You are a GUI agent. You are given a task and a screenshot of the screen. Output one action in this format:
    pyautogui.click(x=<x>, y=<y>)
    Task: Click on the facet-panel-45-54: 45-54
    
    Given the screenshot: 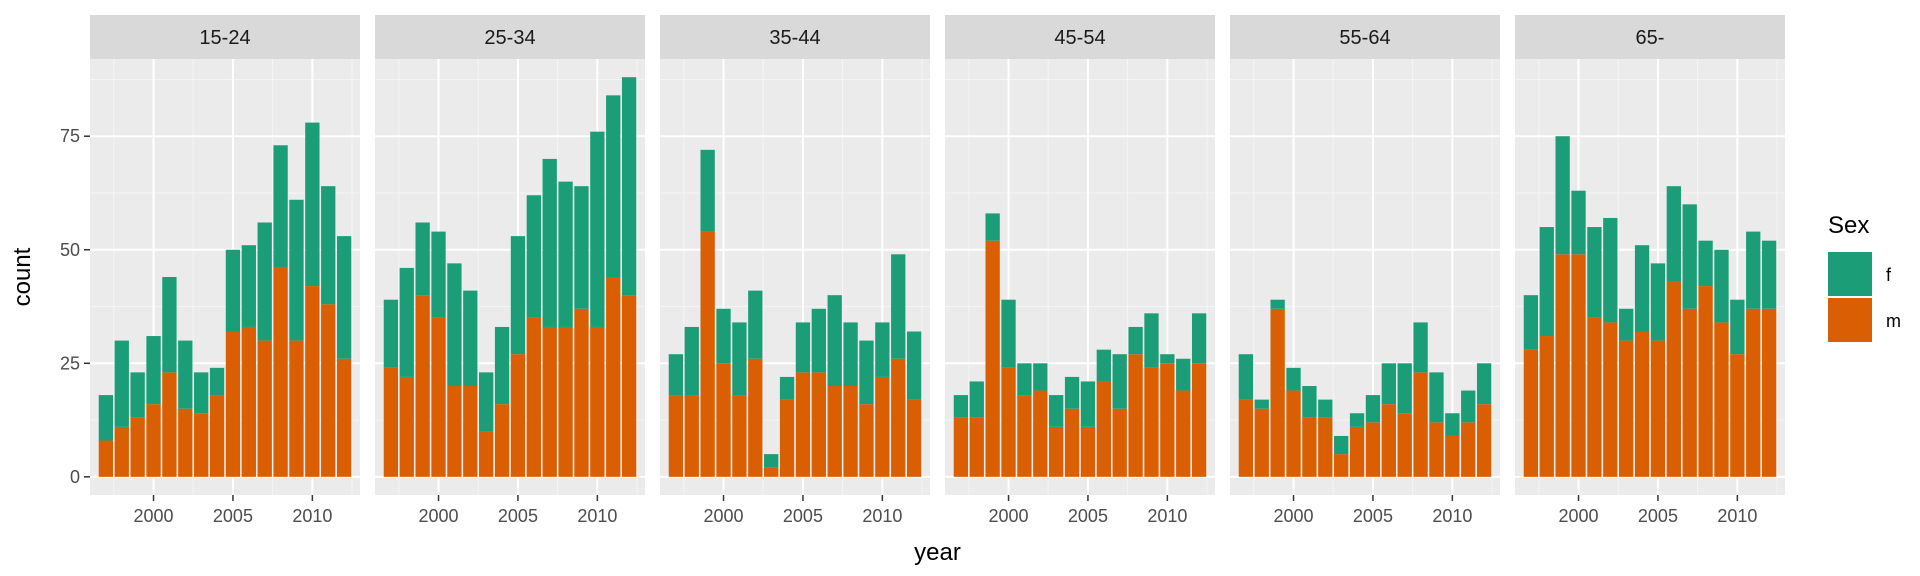 What is the action you would take?
    pyautogui.click(x=1080, y=255)
    